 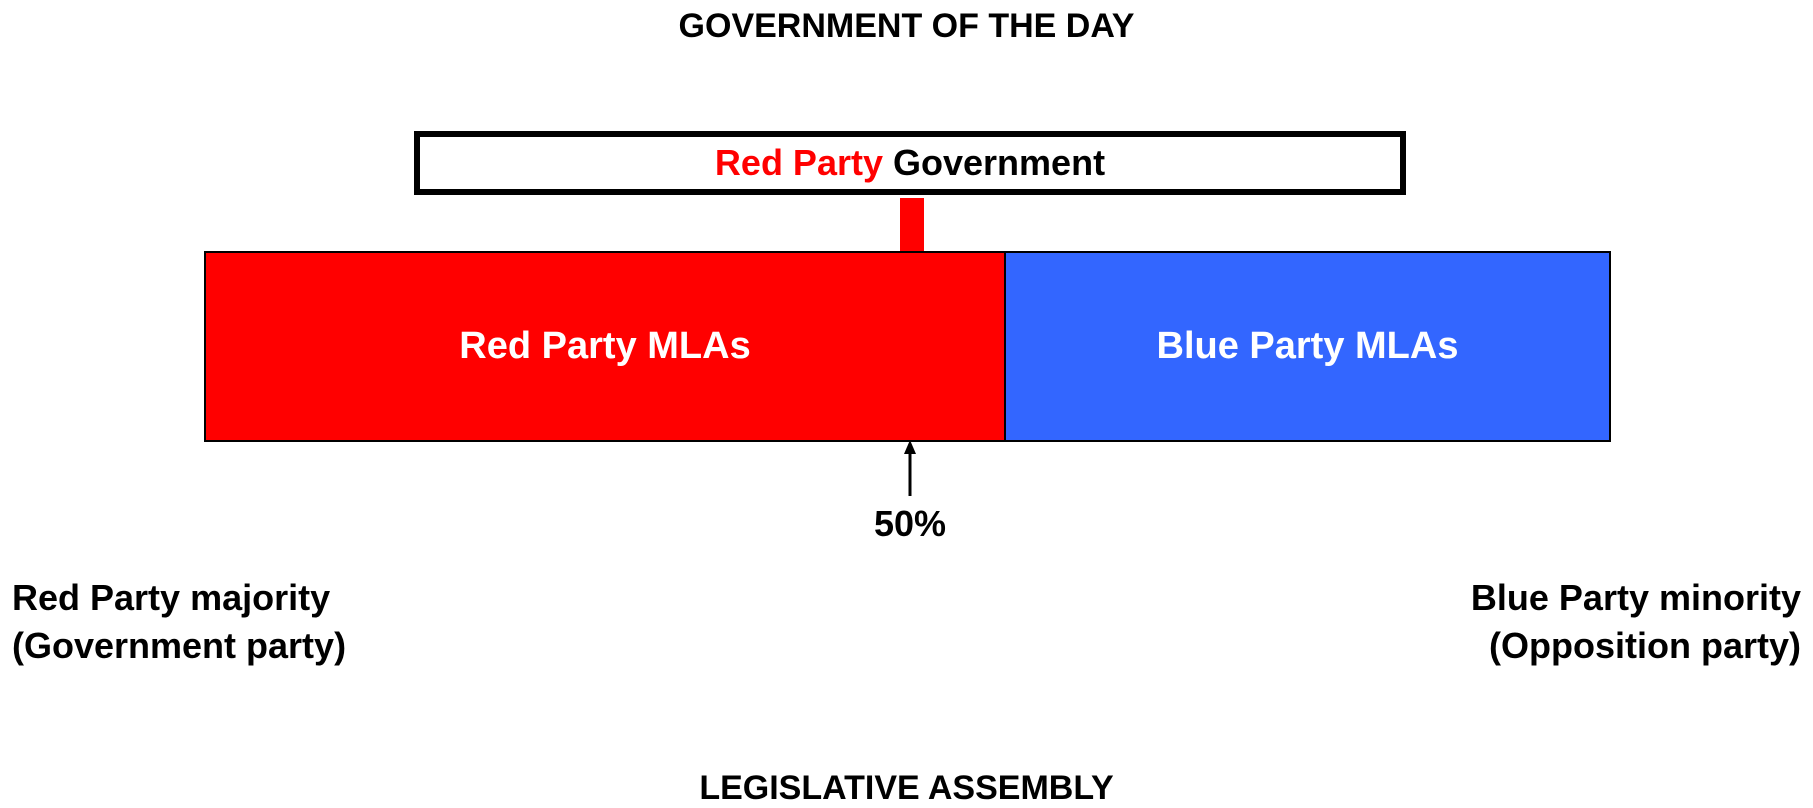 What do you see at coordinates (910, 523) in the screenshot?
I see `threshold-label: 50%` at bounding box center [910, 523].